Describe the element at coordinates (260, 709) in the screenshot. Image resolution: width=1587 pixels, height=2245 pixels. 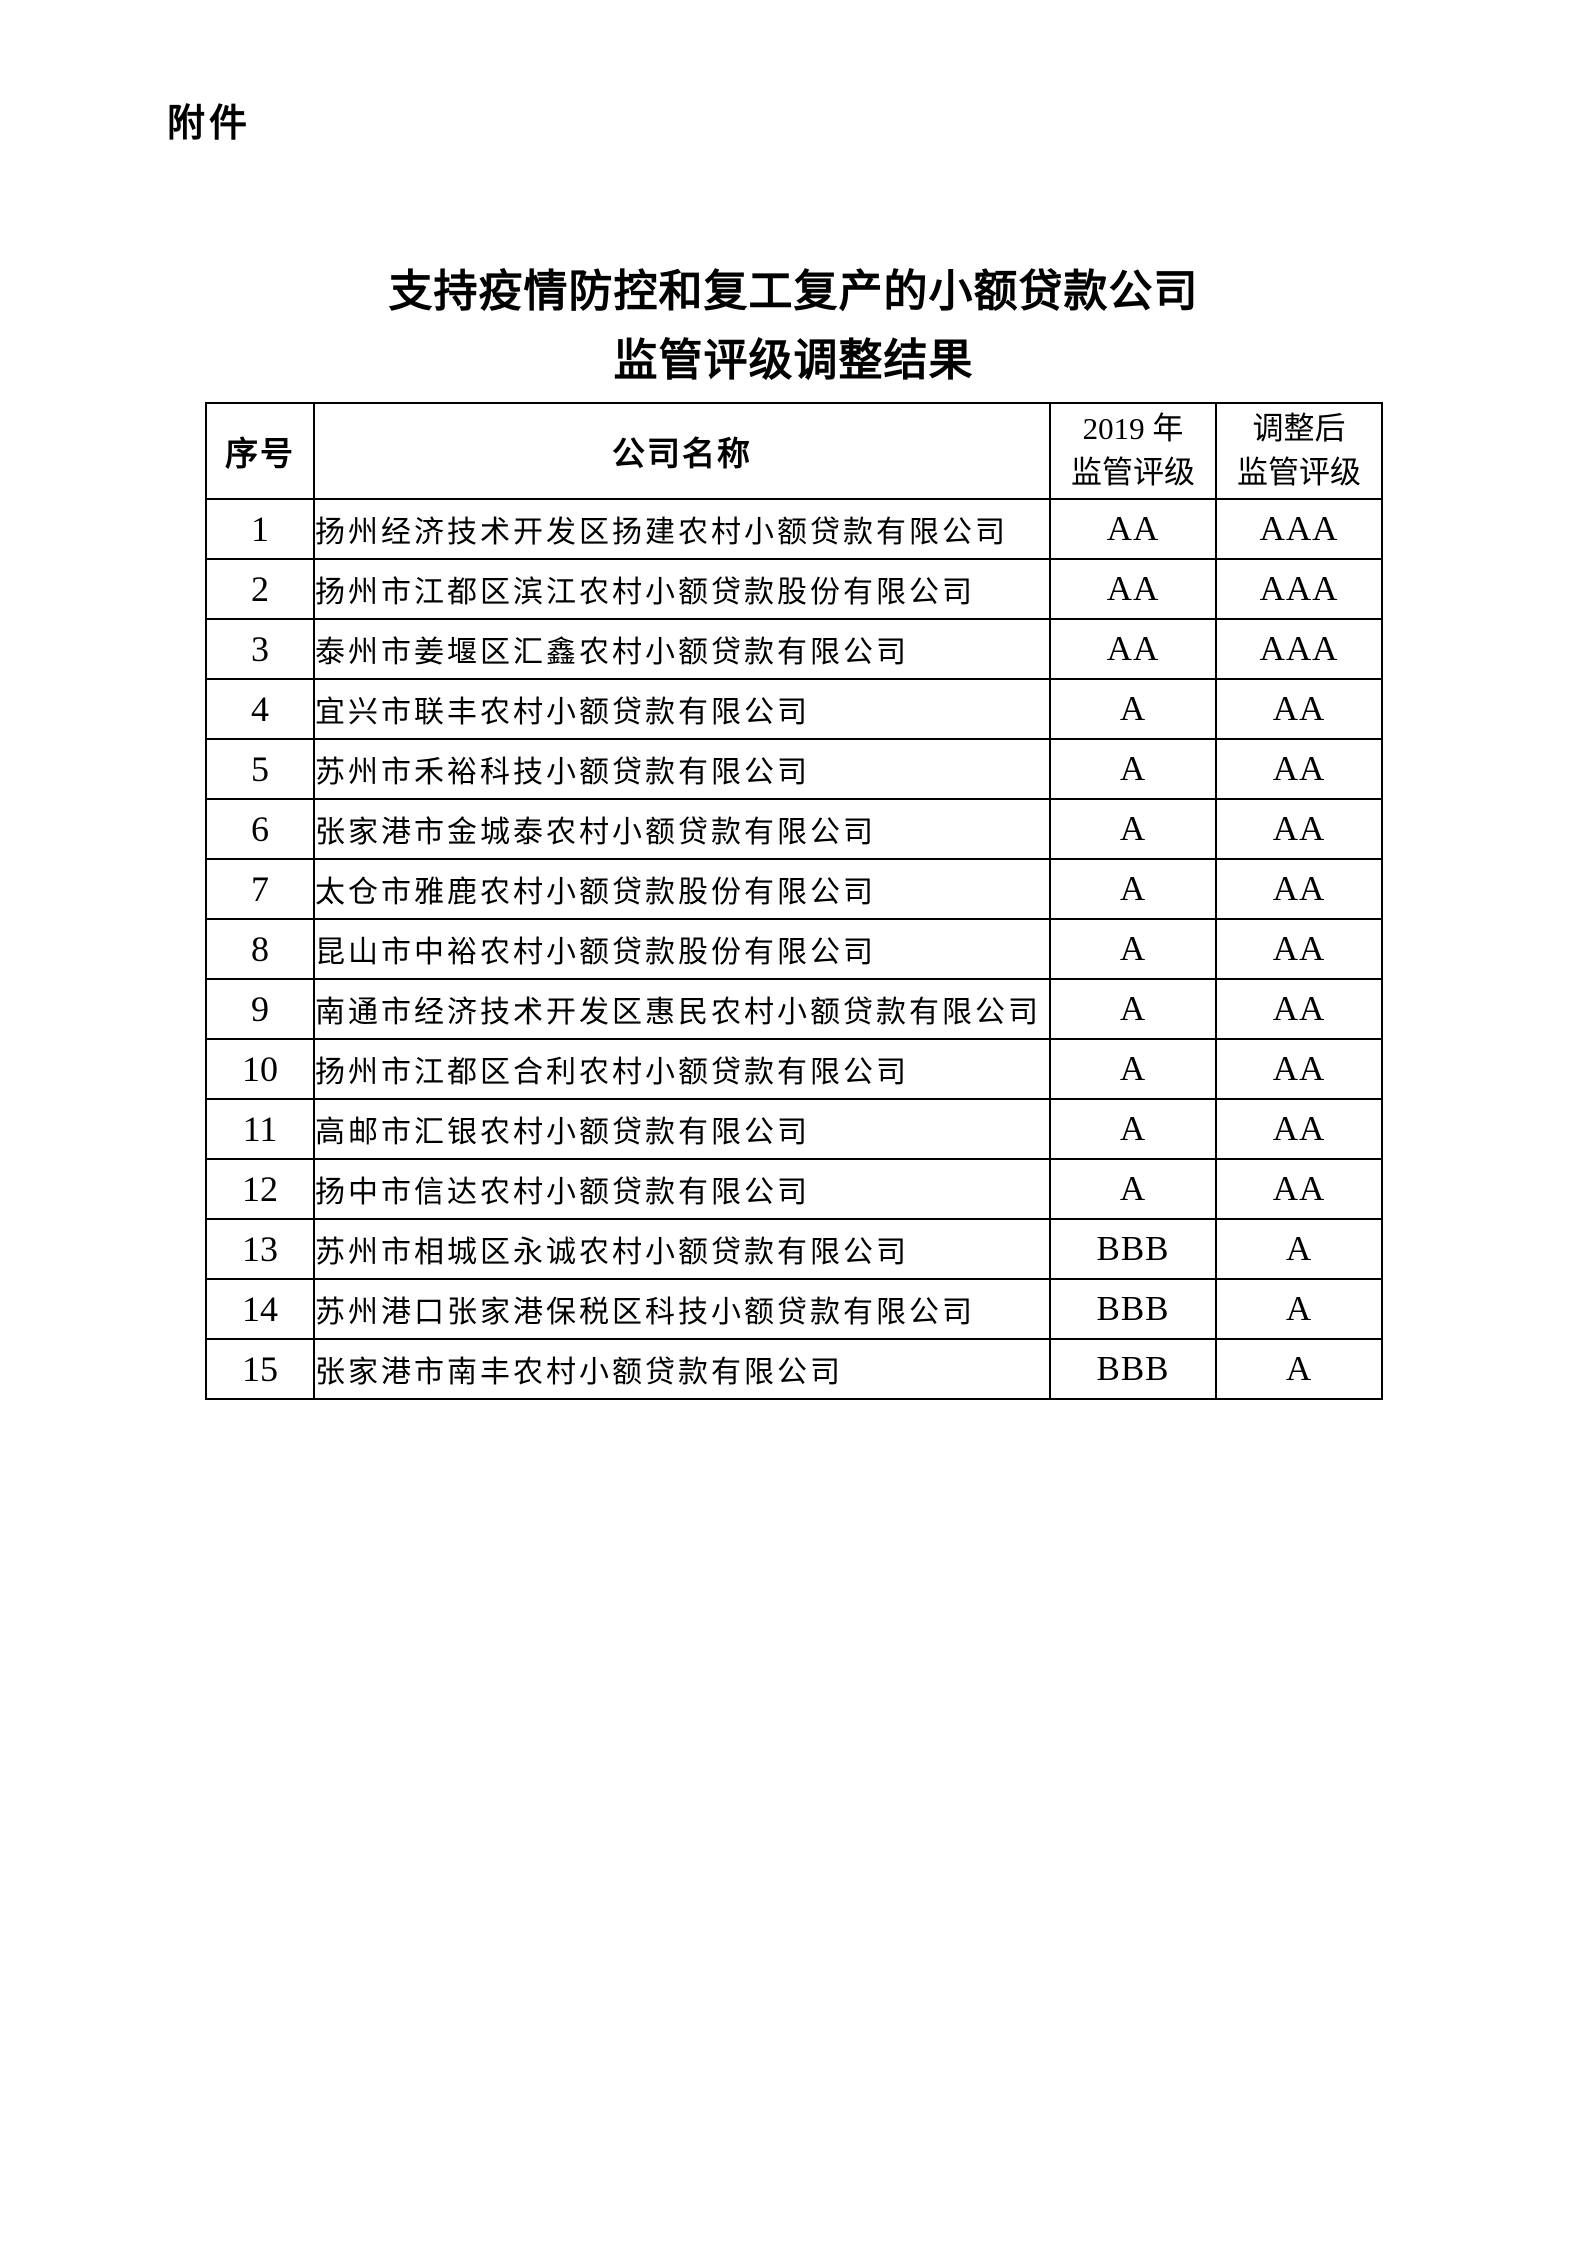
I see `row-number: 4` at that location.